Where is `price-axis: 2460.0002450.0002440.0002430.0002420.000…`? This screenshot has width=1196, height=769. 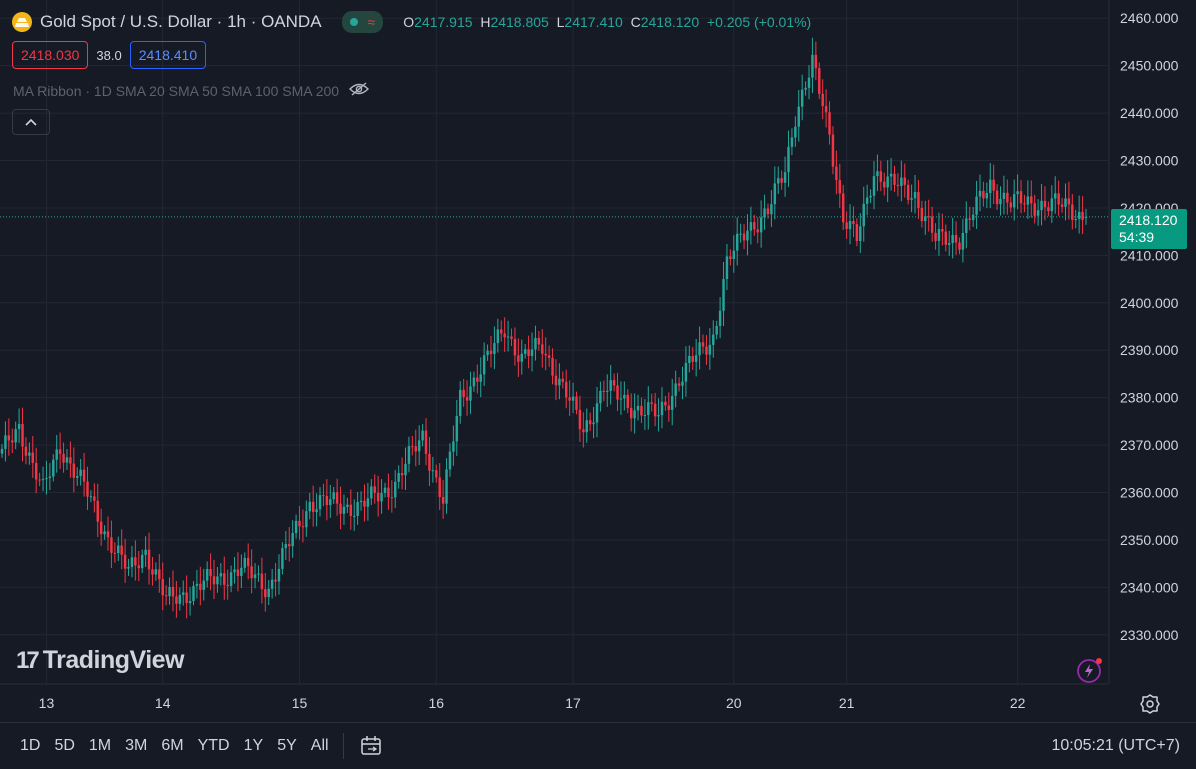
price-axis: 2460.0002450.0002440.0002430.0002420.000… is located at coordinates (1149, 326).